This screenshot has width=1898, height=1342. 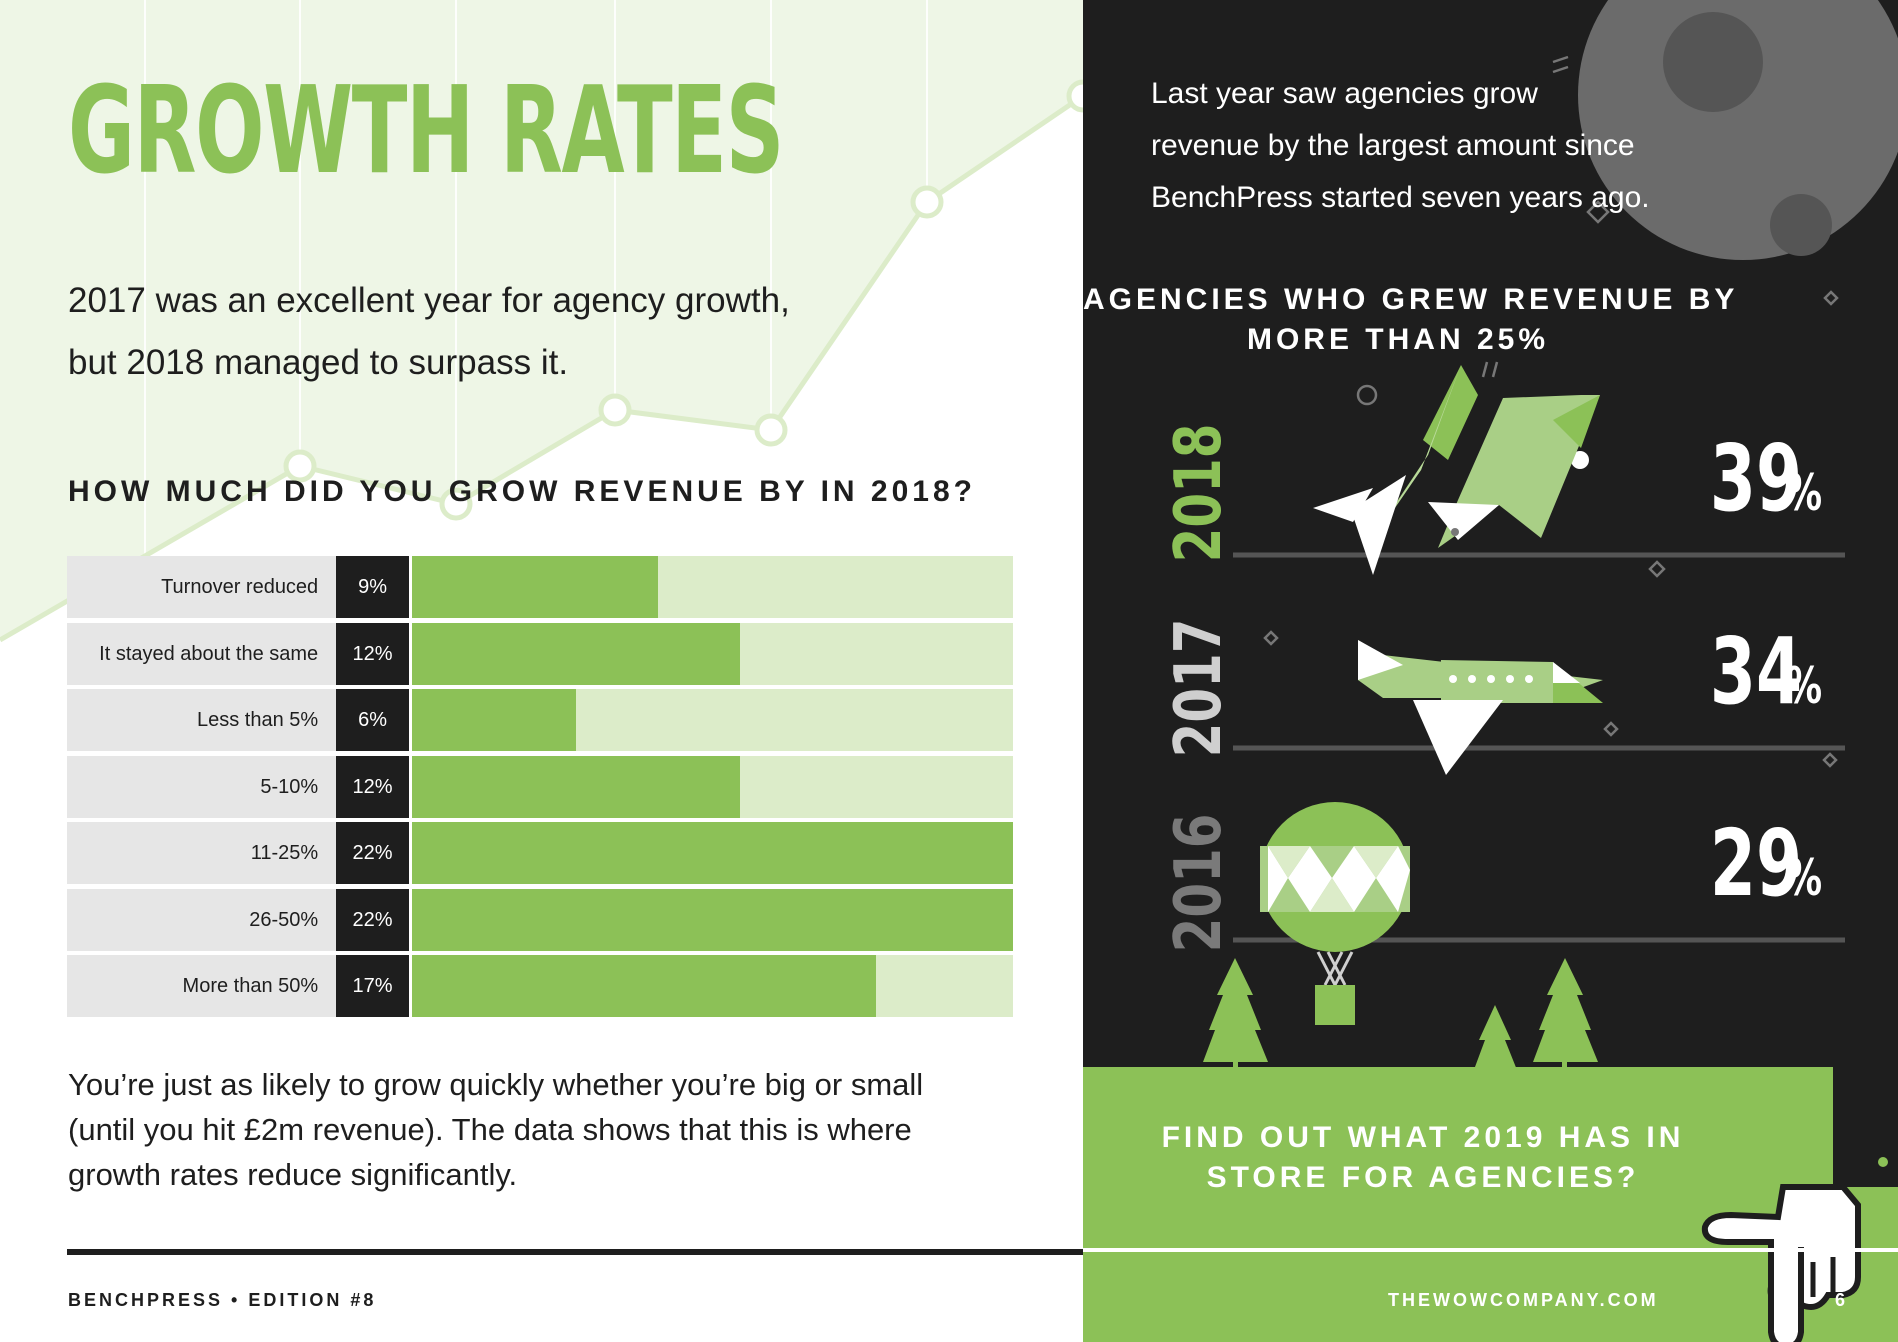 What do you see at coordinates (202, 919) in the screenshot?
I see `bar-category-label: 26-50%` at bounding box center [202, 919].